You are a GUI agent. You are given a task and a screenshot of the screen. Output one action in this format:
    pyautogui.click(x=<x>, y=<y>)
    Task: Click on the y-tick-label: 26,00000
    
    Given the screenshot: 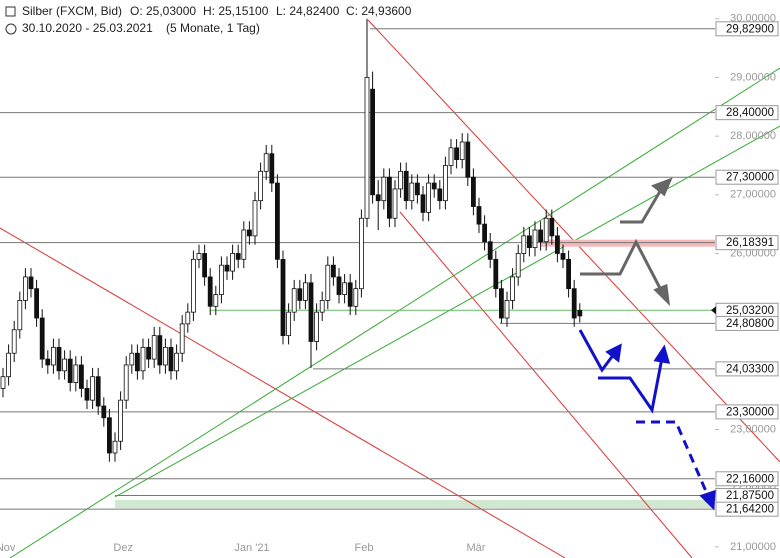 What is the action you would take?
    pyautogui.click(x=753, y=253)
    